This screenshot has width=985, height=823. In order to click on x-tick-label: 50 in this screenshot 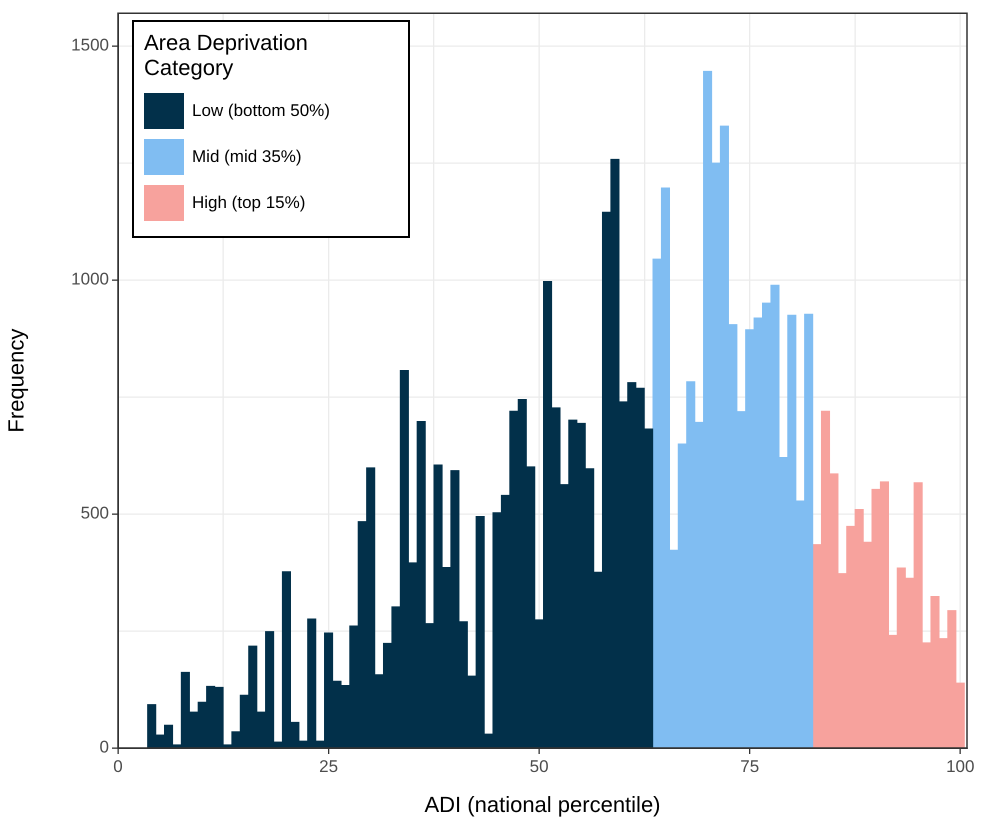, I will do `click(539, 766)`.